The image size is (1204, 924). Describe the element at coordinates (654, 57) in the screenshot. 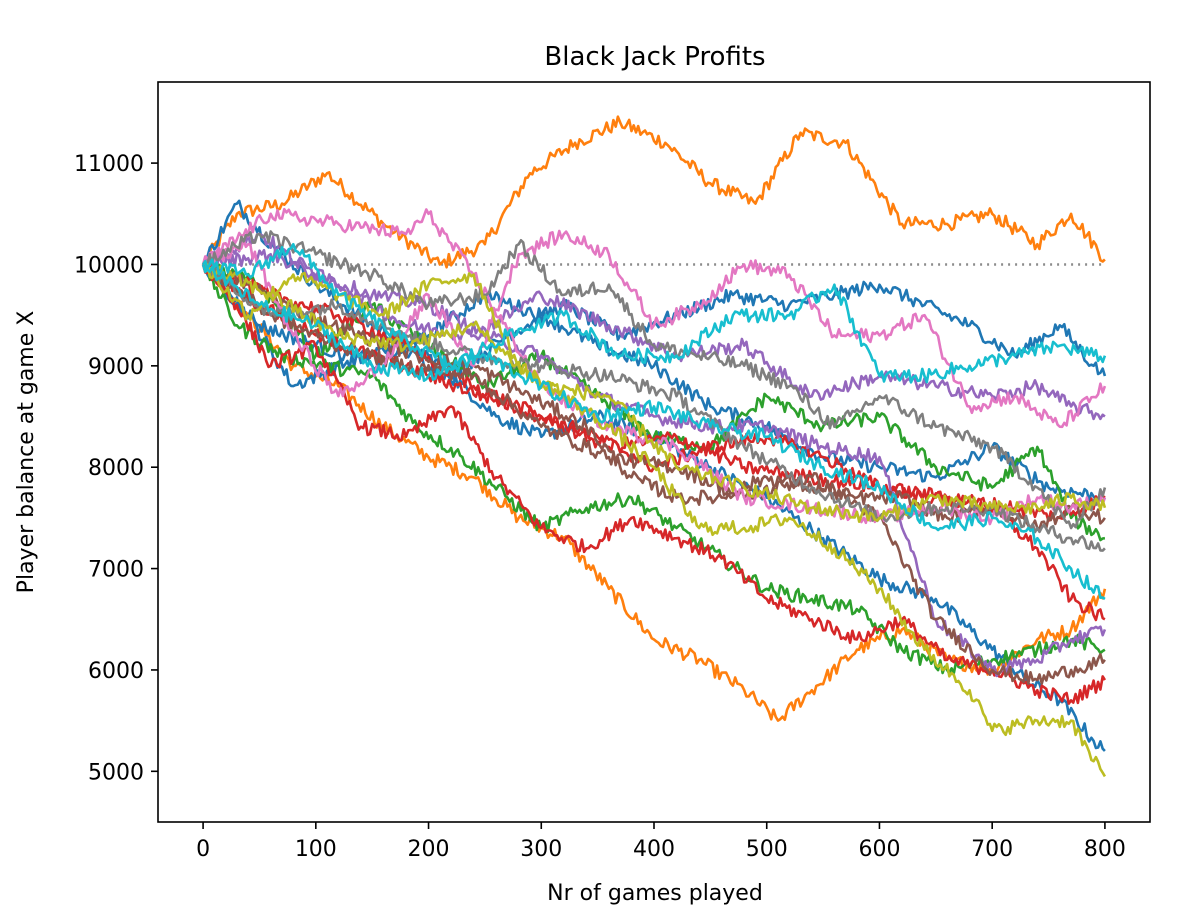

I see `chart-title: Black Jack Profits` at that location.